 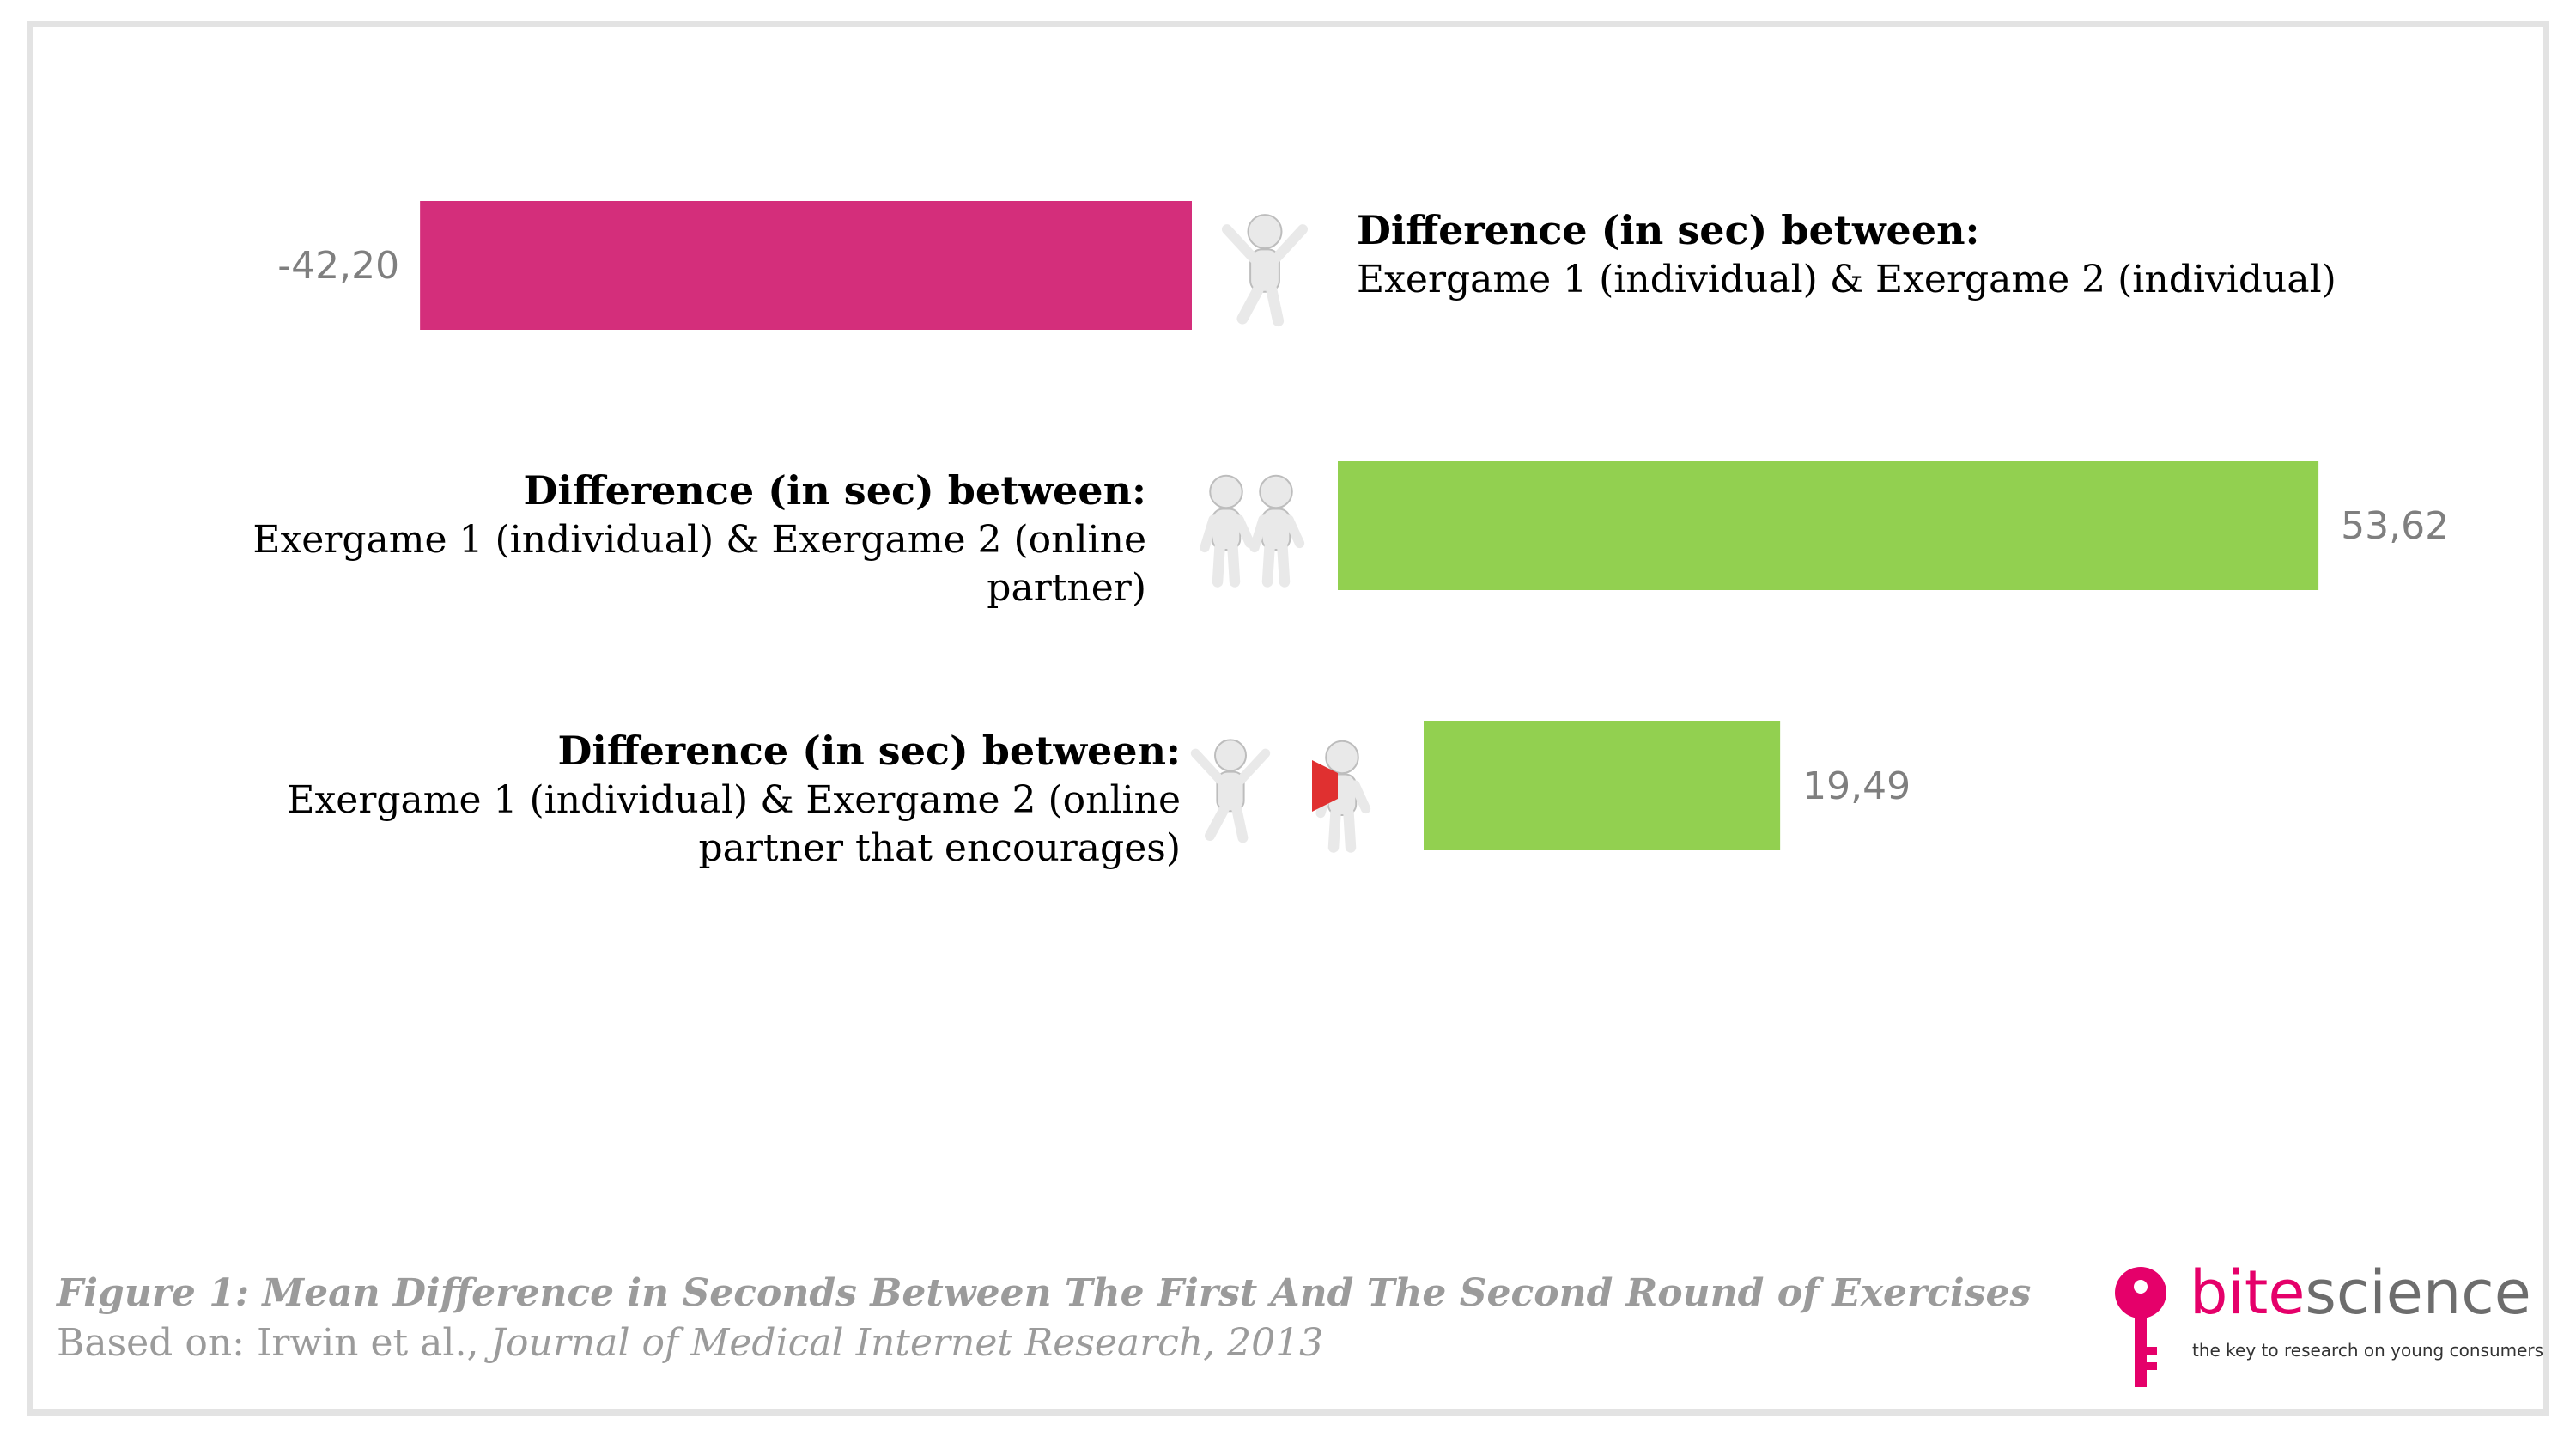 I want to click on handshake-figures-icon, so click(x=1252, y=531).